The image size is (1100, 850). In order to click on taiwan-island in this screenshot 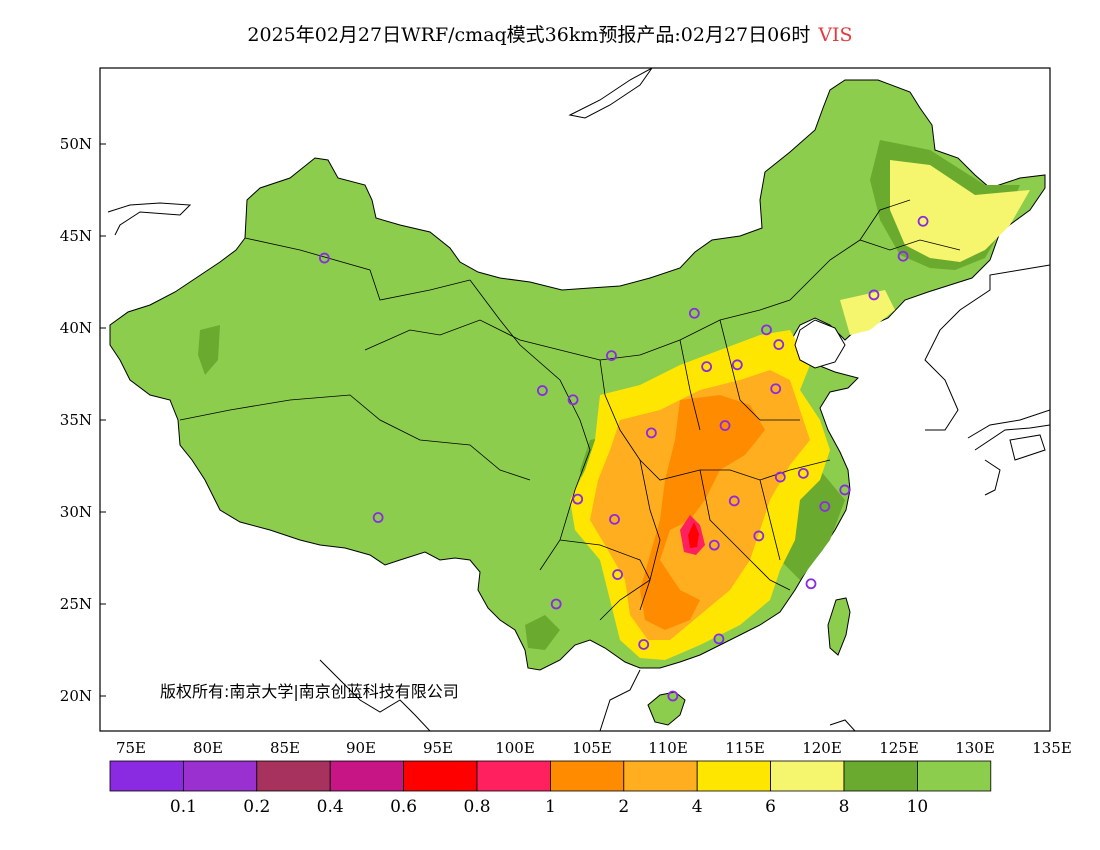, I will do `click(839, 626)`.